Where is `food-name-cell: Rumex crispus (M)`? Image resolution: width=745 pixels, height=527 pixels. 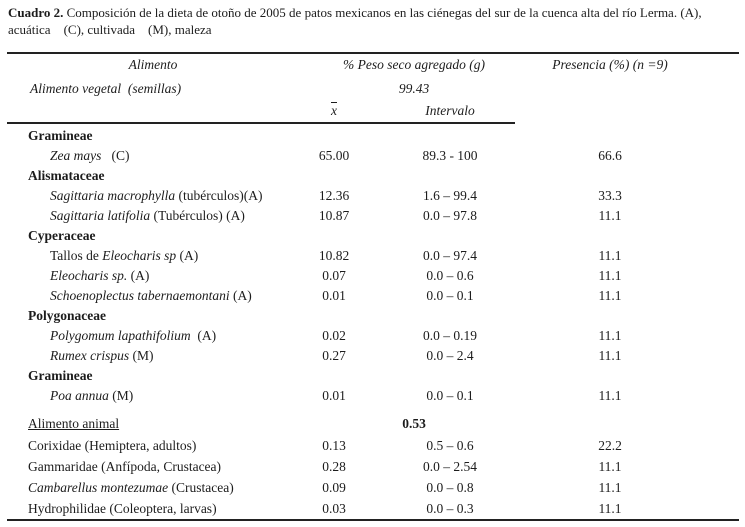
food-name-cell: Rumex crispus (M) is located at coordinates (153, 356).